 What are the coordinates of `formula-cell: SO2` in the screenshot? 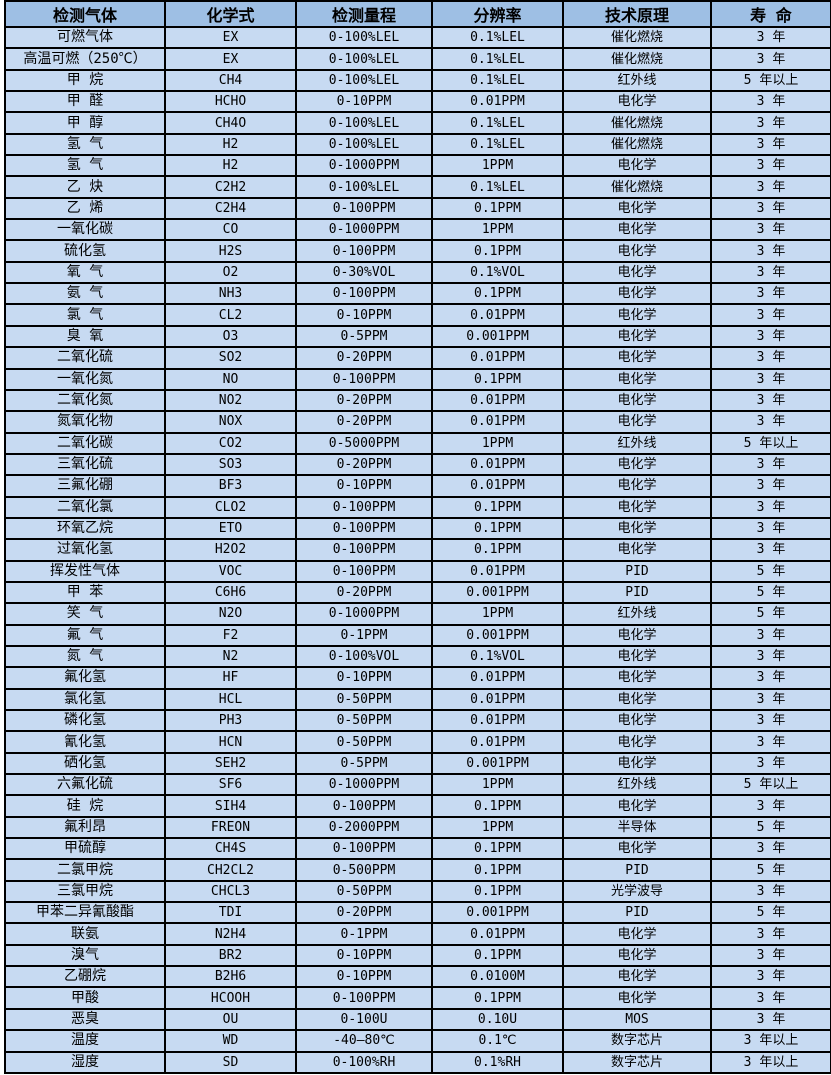 It's located at (230, 358).